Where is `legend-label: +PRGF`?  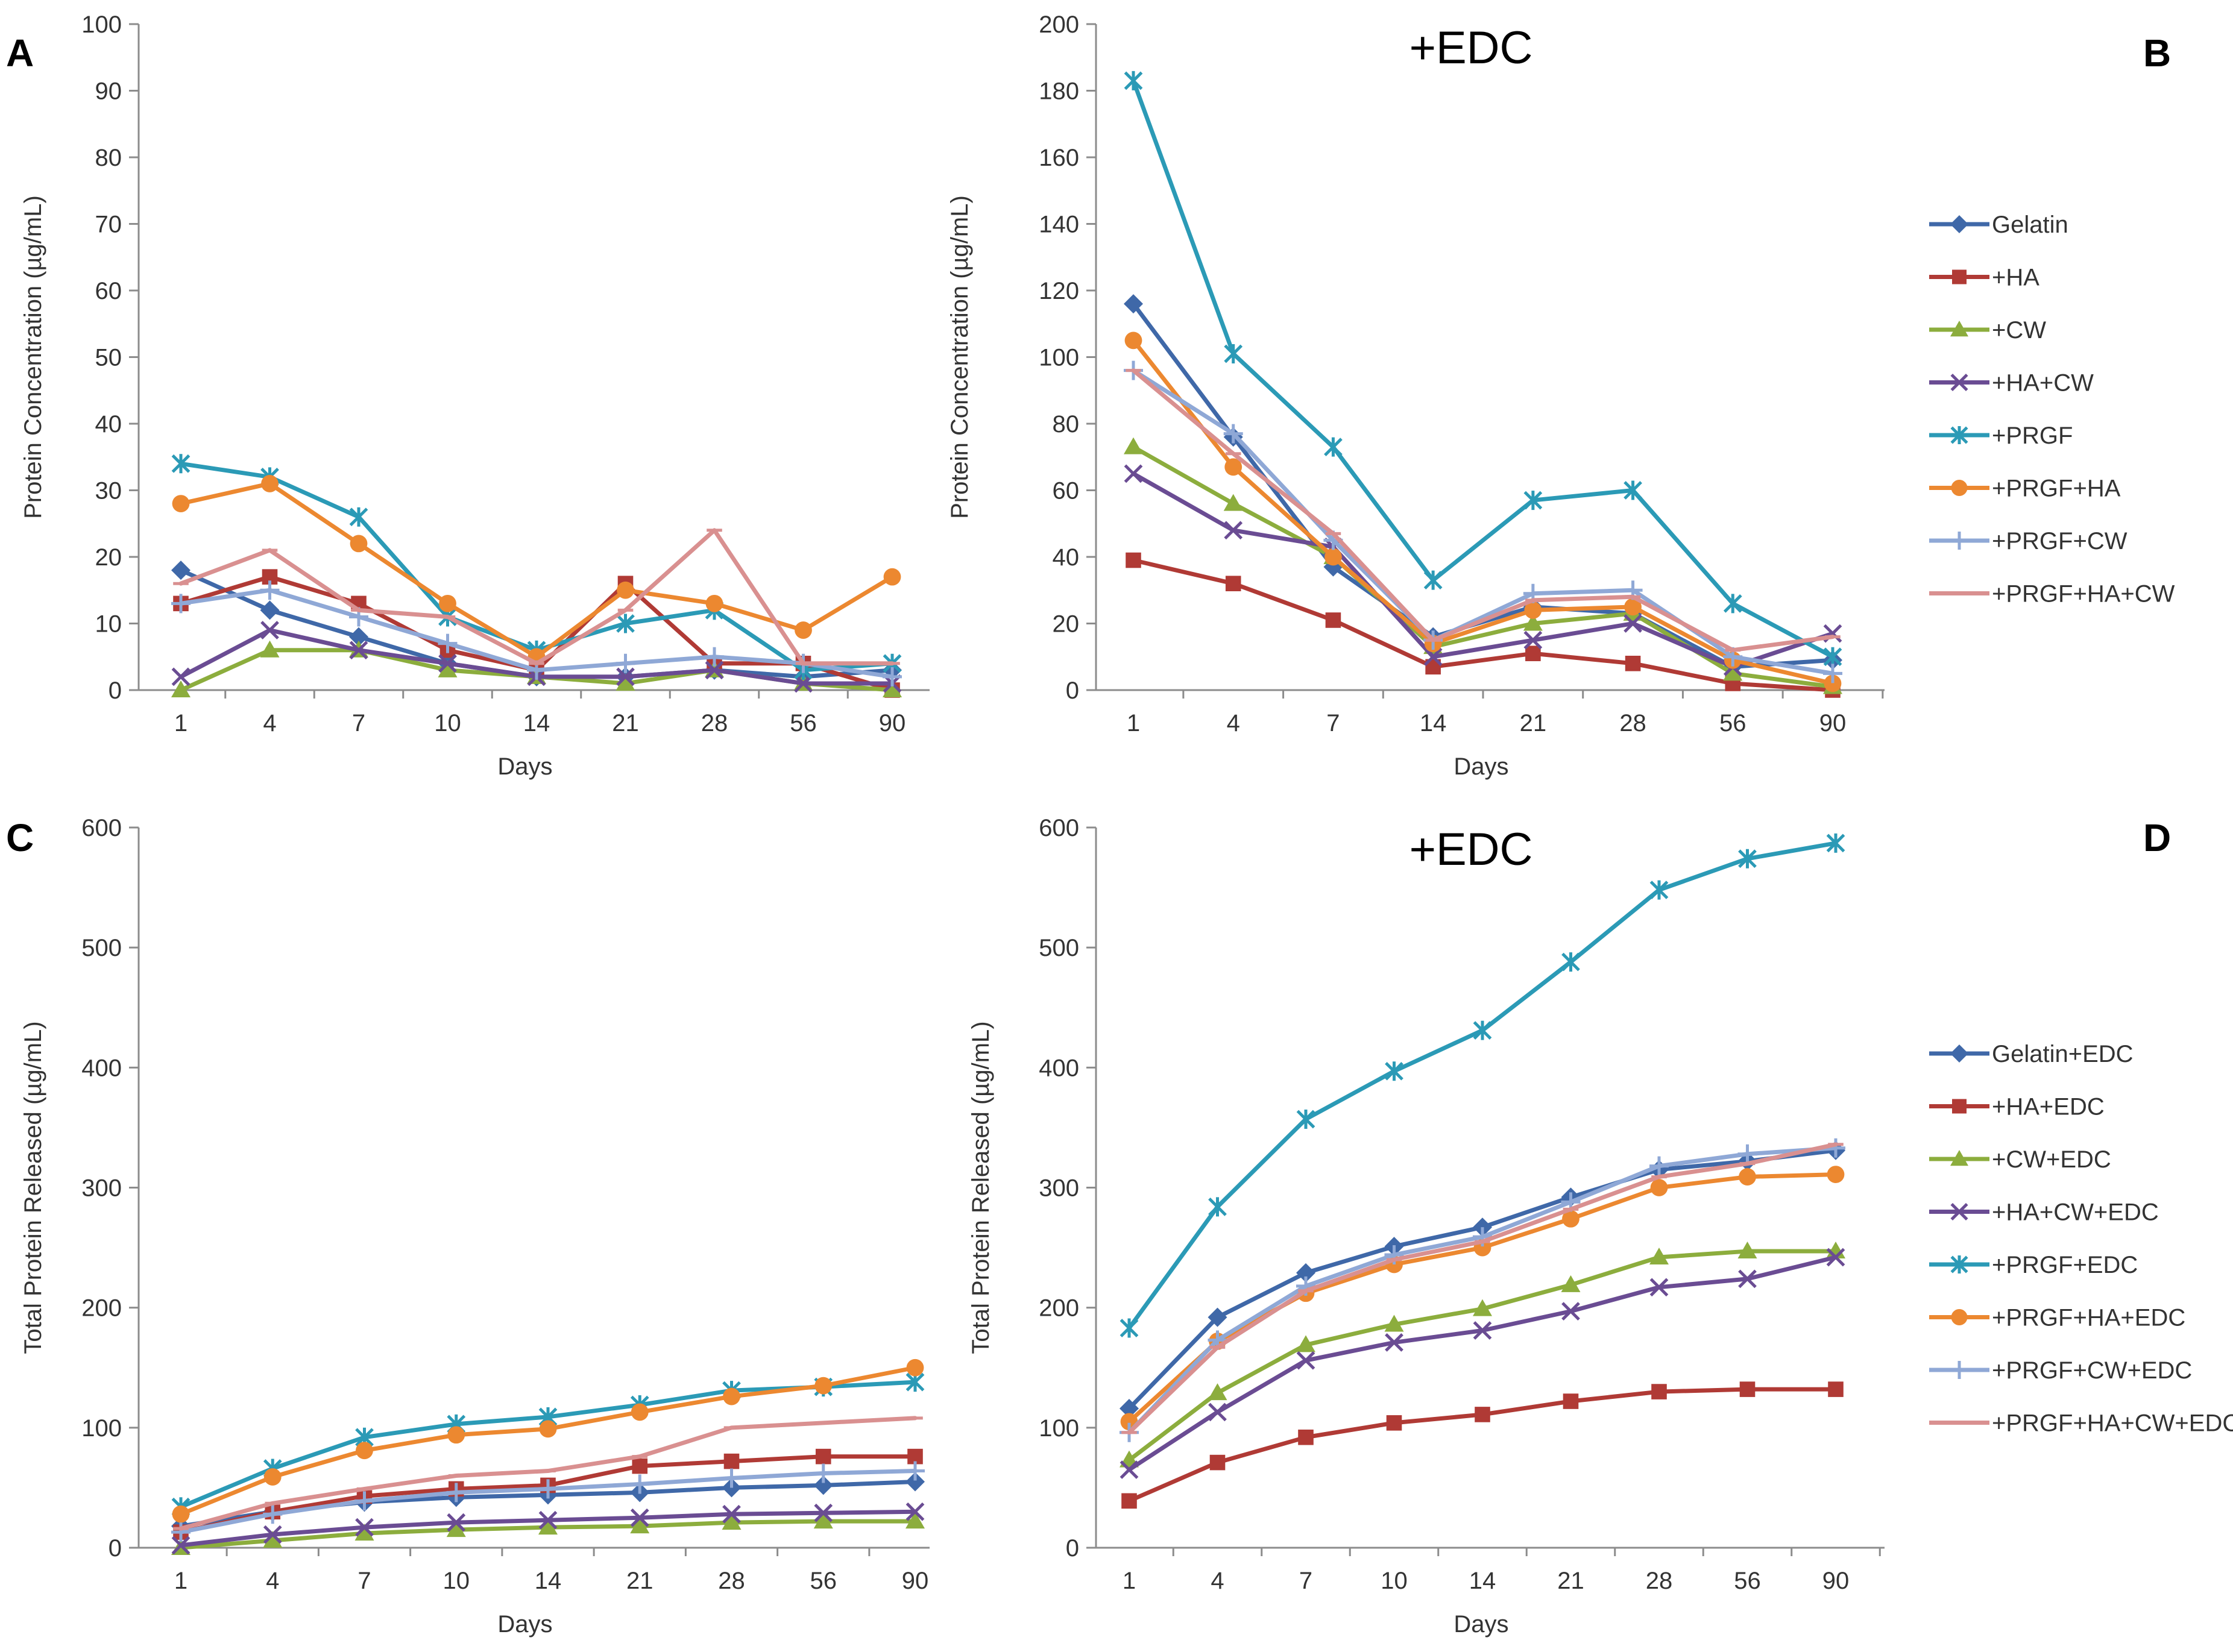
legend-label: +PRGF is located at coordinates (2032, 436).